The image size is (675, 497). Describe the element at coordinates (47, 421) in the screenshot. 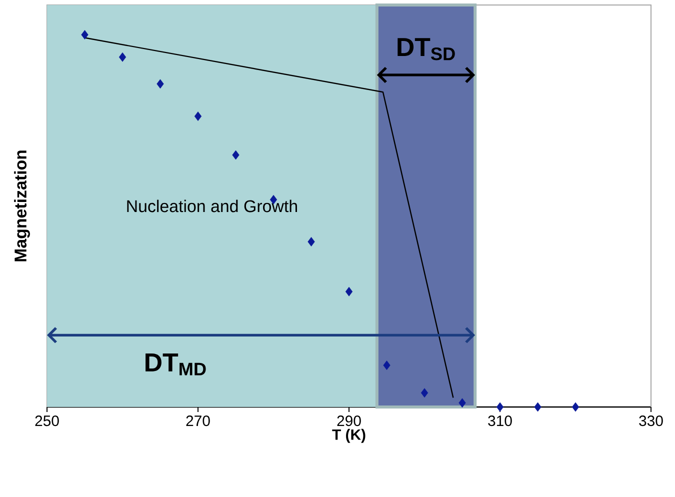

I see `x-tick-label: 250` at that location.